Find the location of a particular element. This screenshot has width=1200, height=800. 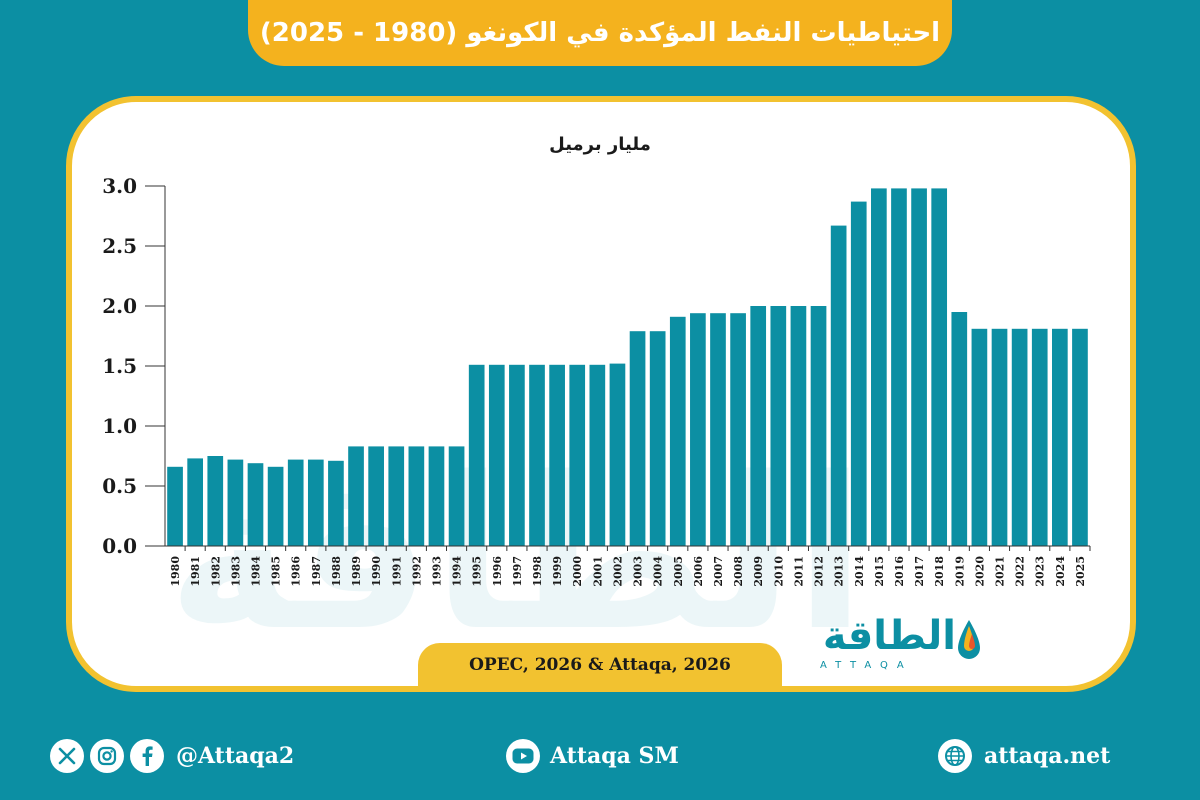

x-icon is located at coordinates (67, 756).